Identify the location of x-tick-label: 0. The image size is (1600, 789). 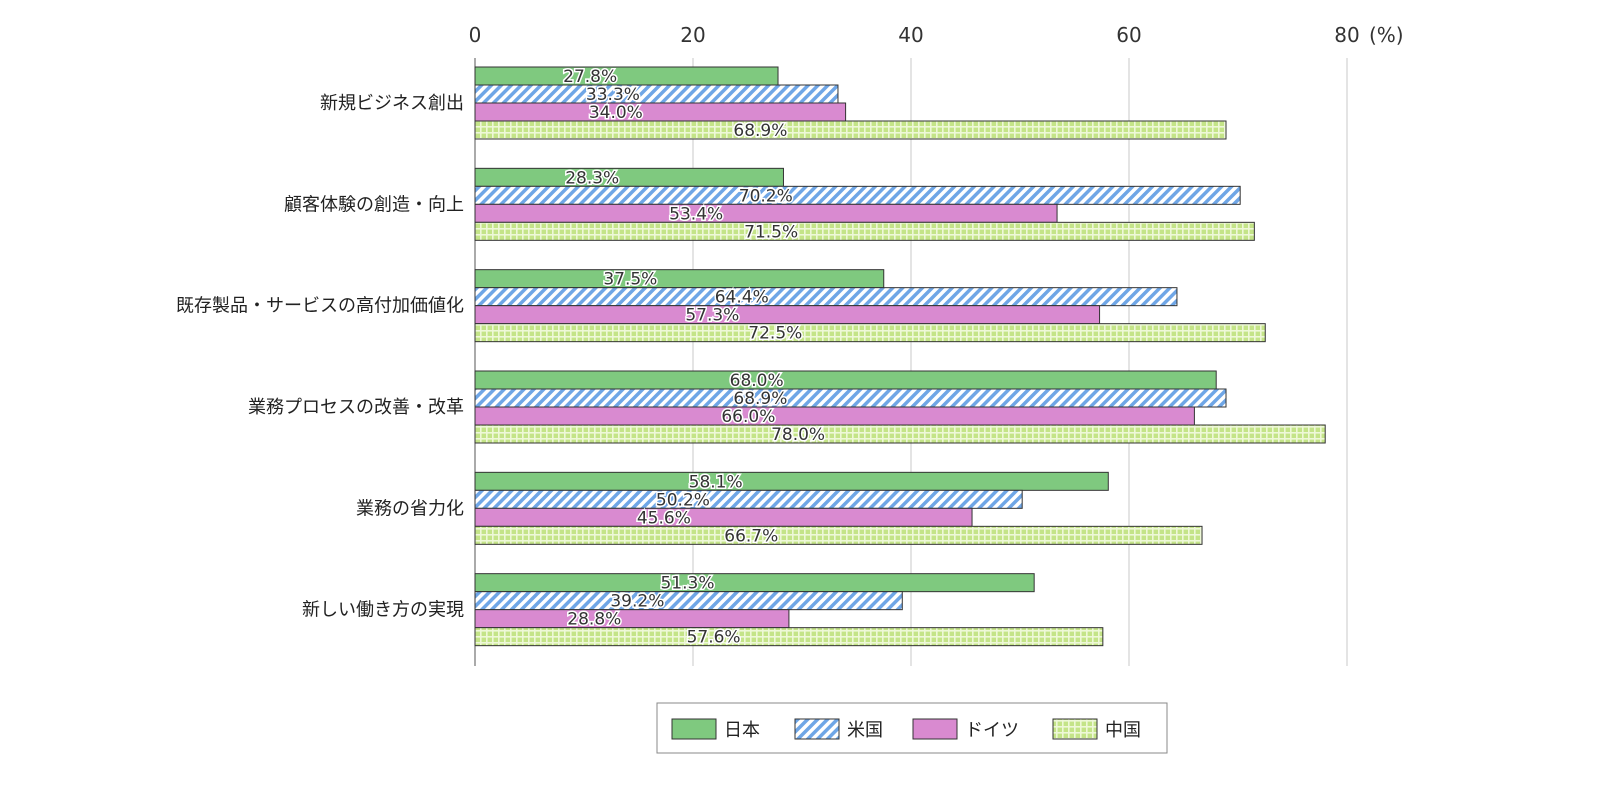
(475, 35).